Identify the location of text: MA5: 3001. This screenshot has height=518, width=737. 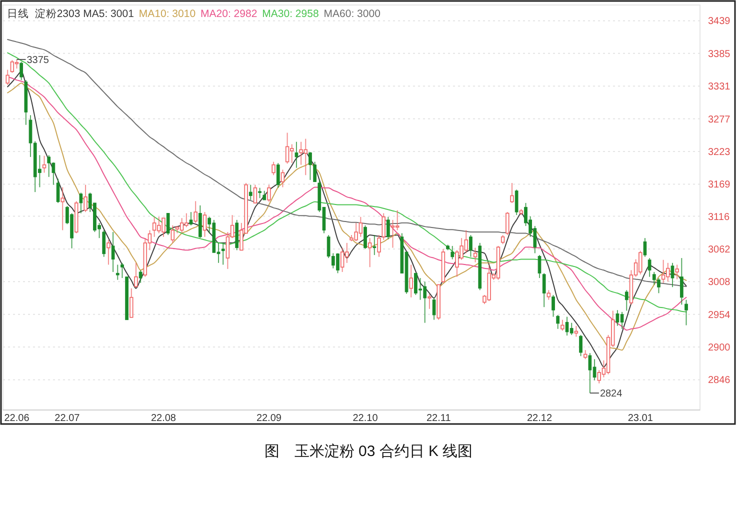
(108, 14).